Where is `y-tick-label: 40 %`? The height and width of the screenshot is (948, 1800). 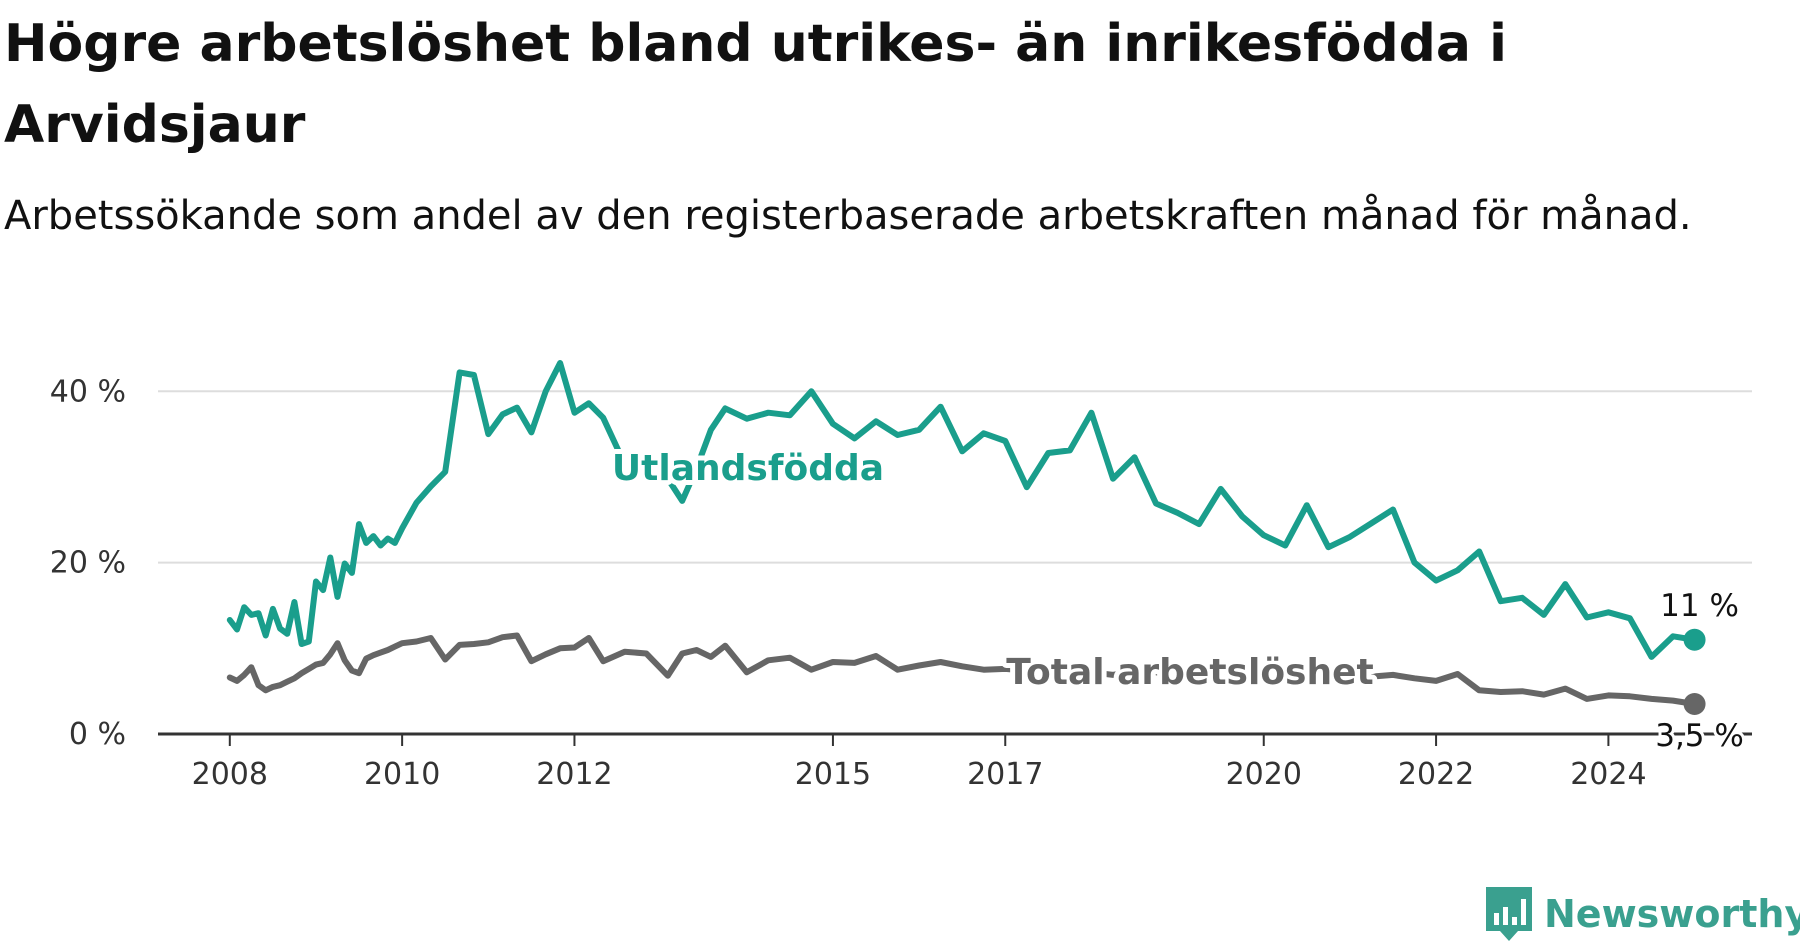
y-tick-label: 40 % is located at coordinates (88, 391).